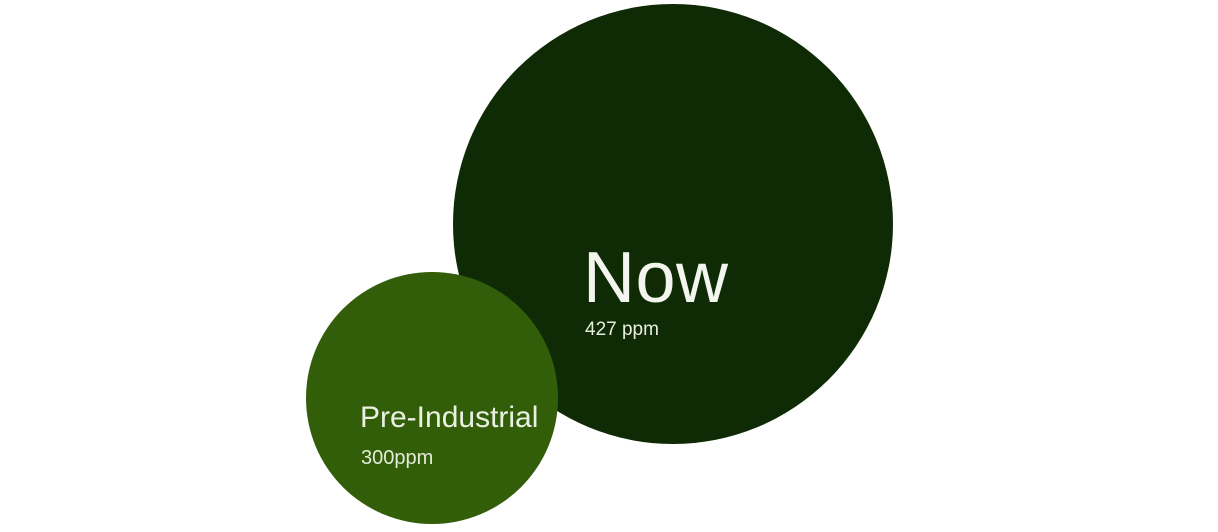 Image resolution: width=1218 pixels, height=532 pixels. I want to click on now-bubble-label: Now, so click(656, 278).